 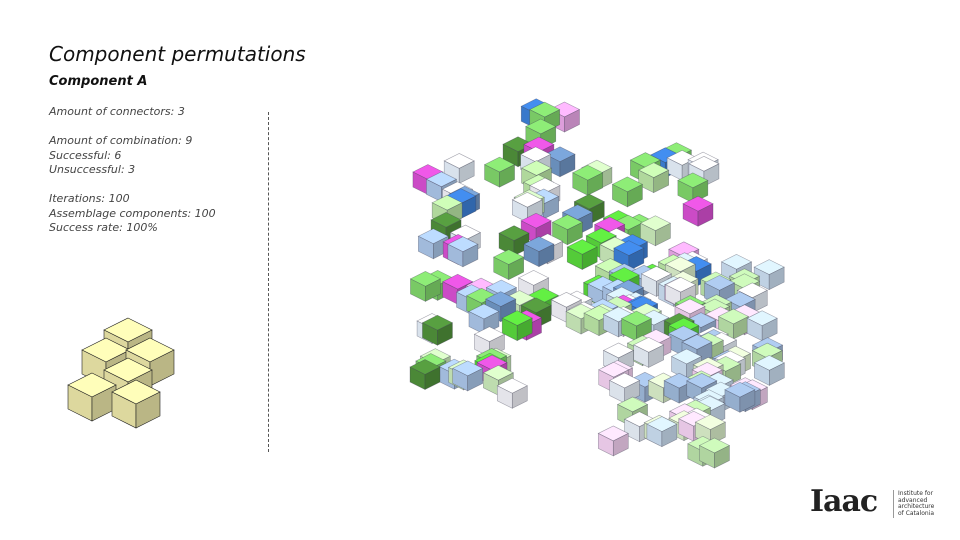 What do you see at coordinates (98, 81) in the screenshot?
I see `subtitle: Component A` at bounding box center [98, 81].